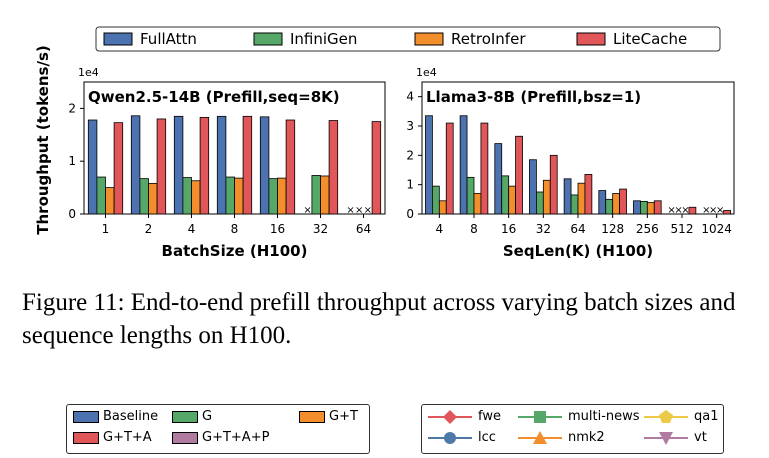 This screenshot has width=769, height=458. I want to click on y-tick-label: 4, so click(410, 97).